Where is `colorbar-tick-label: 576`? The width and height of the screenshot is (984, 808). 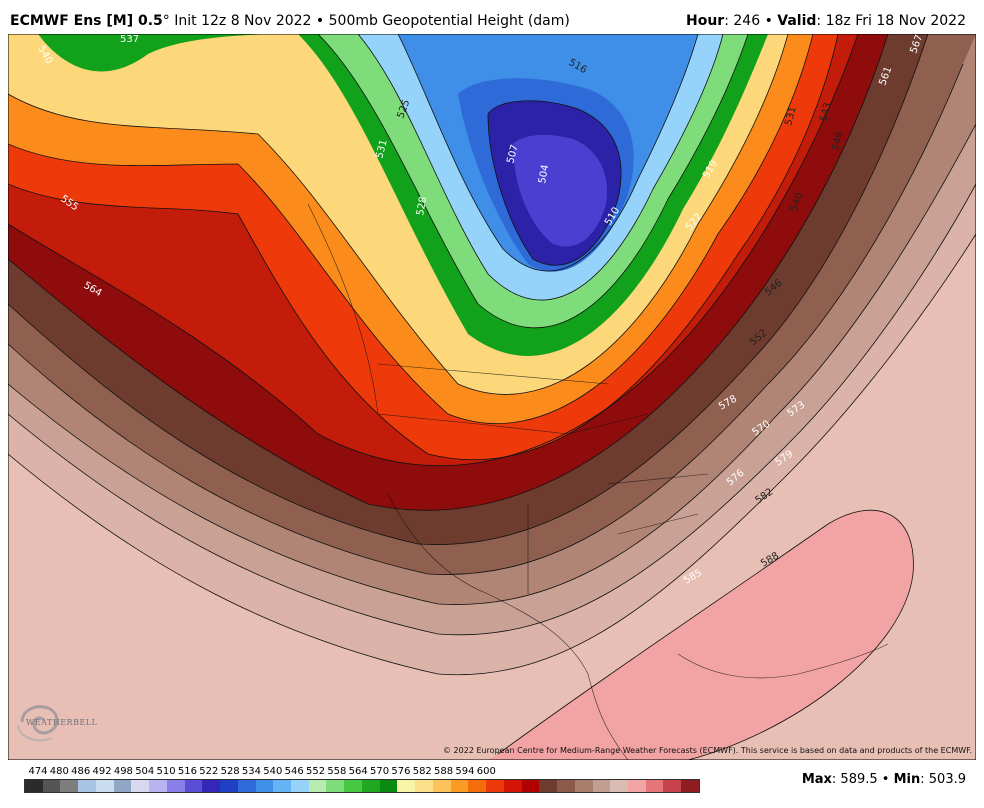
colorbar-tick-label: 576 is located at coordinates (401, 771).